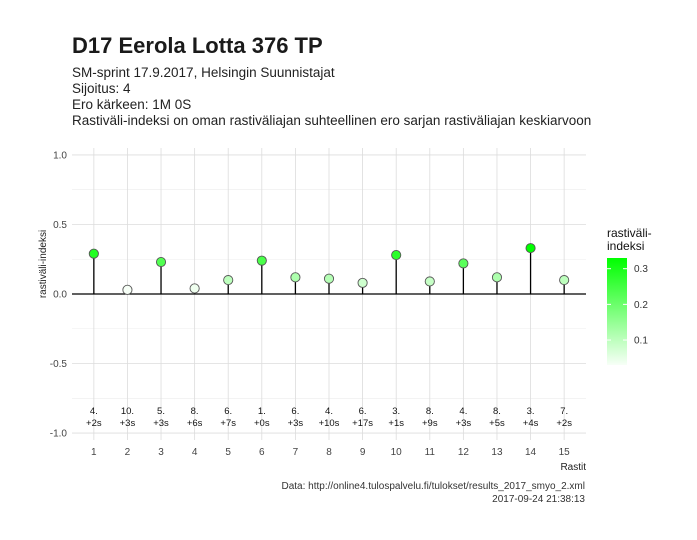 The width and height of the screenshot is (697, 540). Describe the element at coordinates (60, 155) in the screenshot. I see `y-tick-label: 1.0` at that location.